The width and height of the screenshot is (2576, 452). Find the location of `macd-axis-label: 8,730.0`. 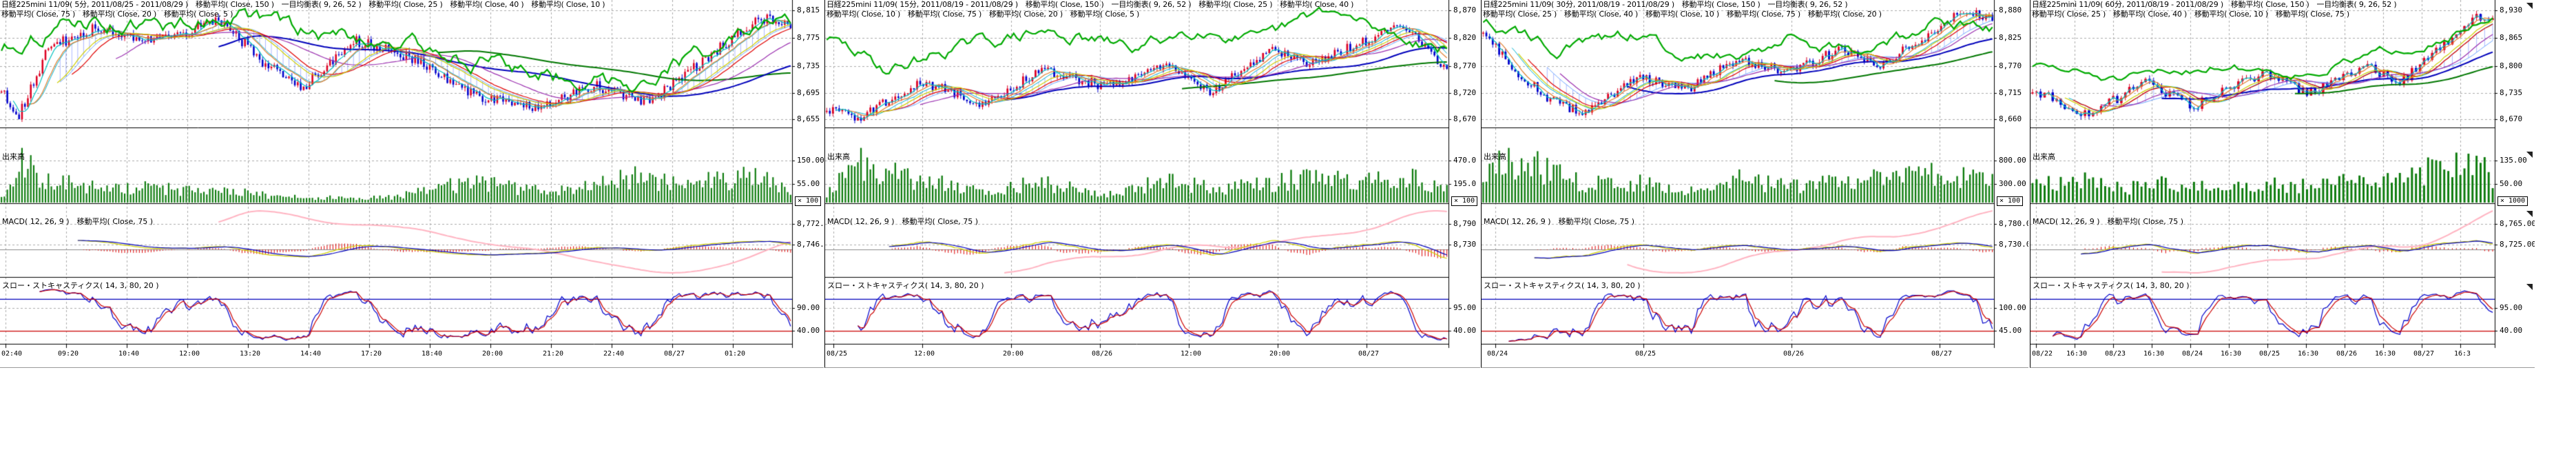

macd-axis-label: 8,730.0 is located at coordinates (2013, 244).